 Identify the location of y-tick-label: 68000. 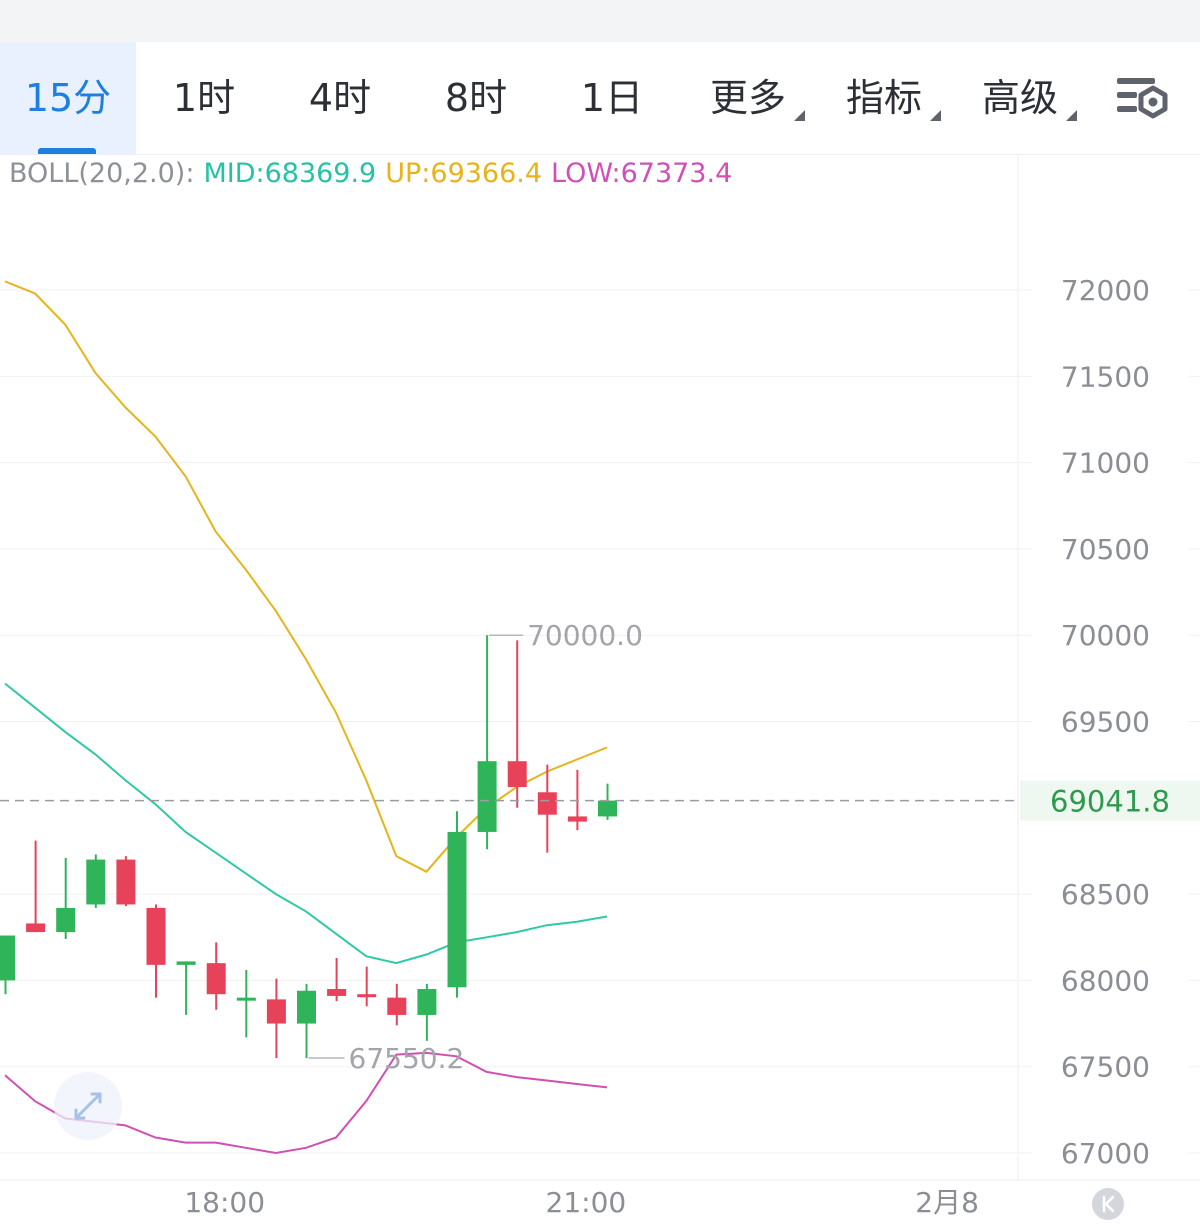
(1105, 980).